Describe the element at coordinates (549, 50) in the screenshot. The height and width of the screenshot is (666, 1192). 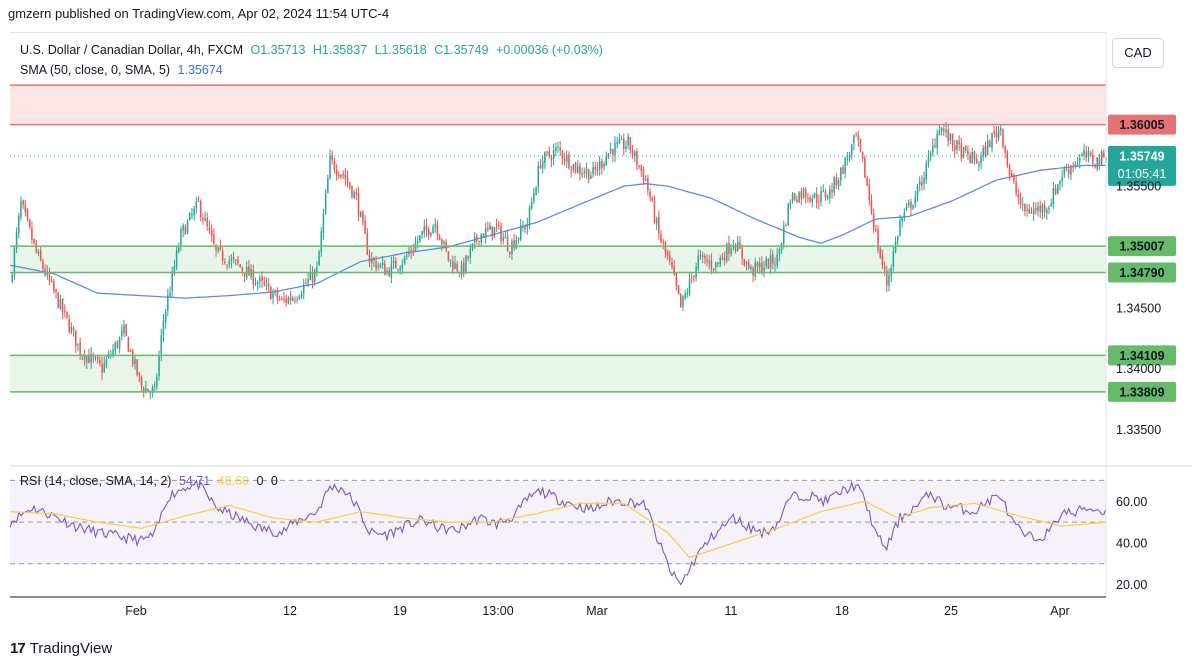
I see `change-value: +0.00036 (+0.03%)` at that location.